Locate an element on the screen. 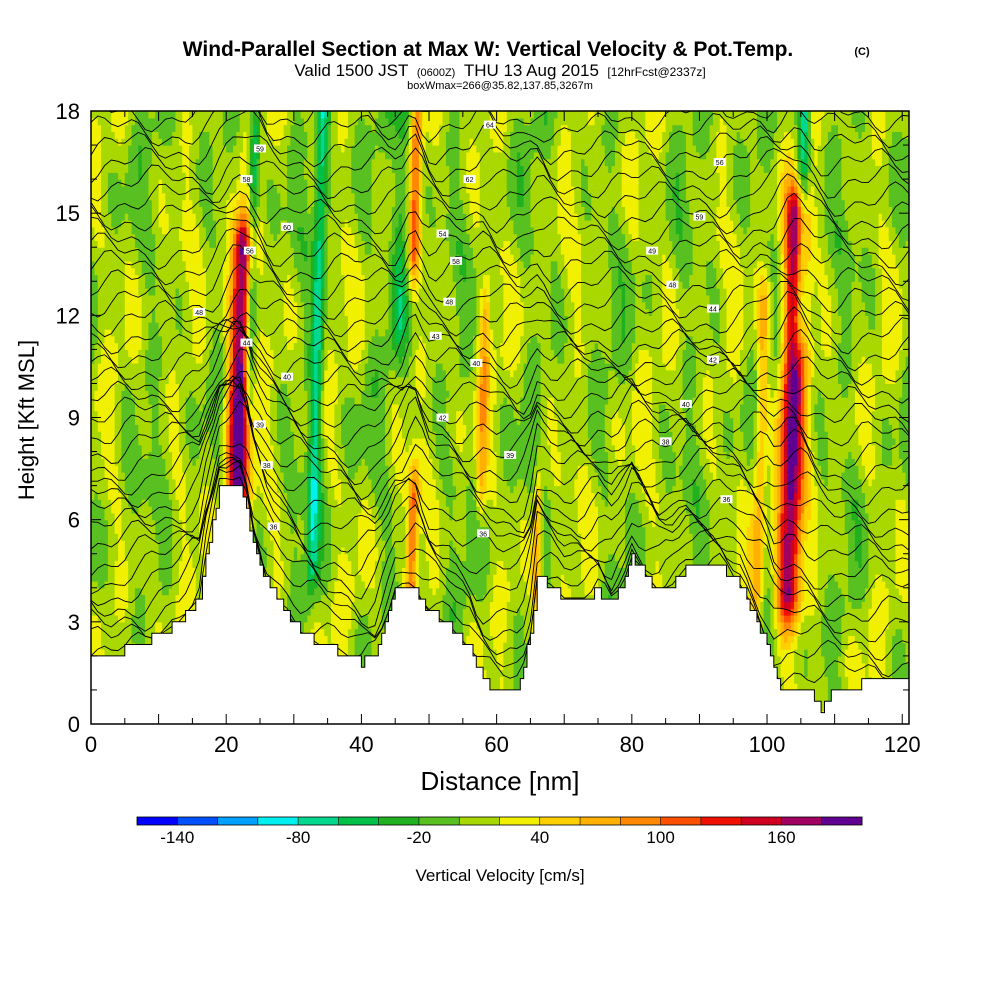 The height and width of the screenshot is (1005, 1000). subtitle-zulu: (0600Z) is located at coordinates (436, 73).